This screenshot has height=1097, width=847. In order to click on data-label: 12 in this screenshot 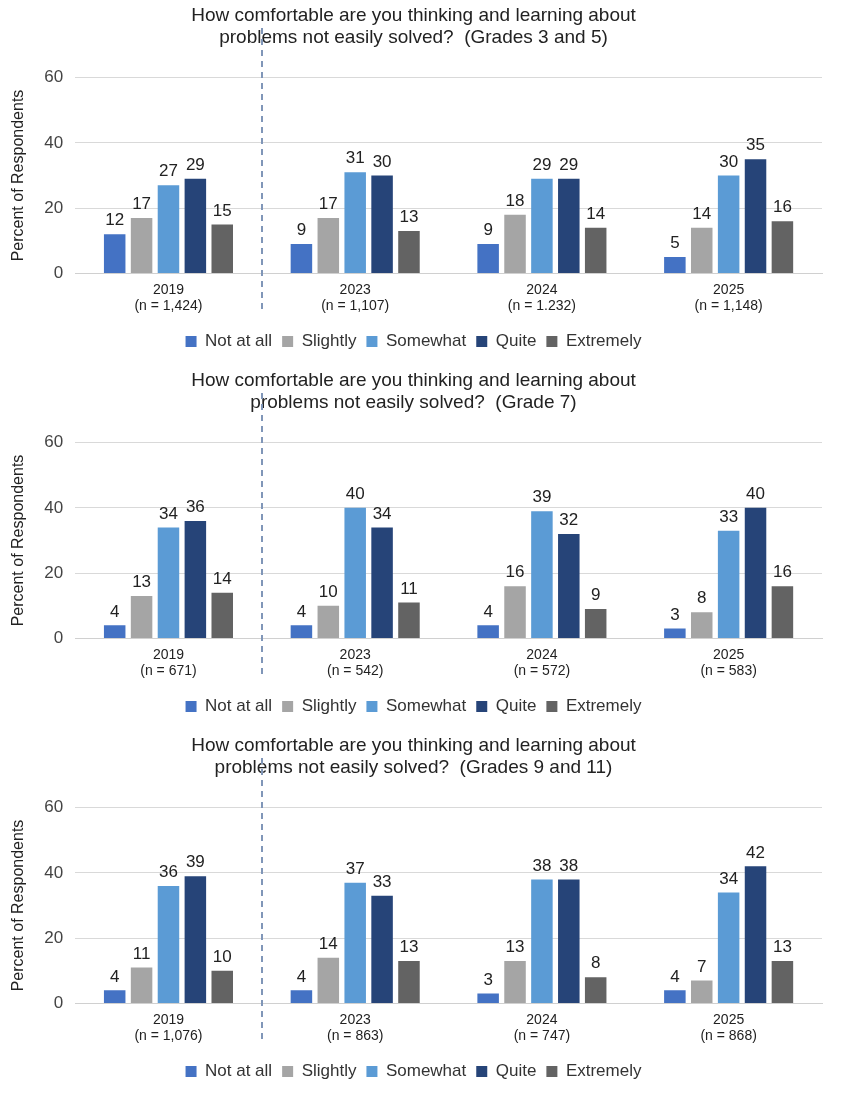, I will do `click(115, 220)`.